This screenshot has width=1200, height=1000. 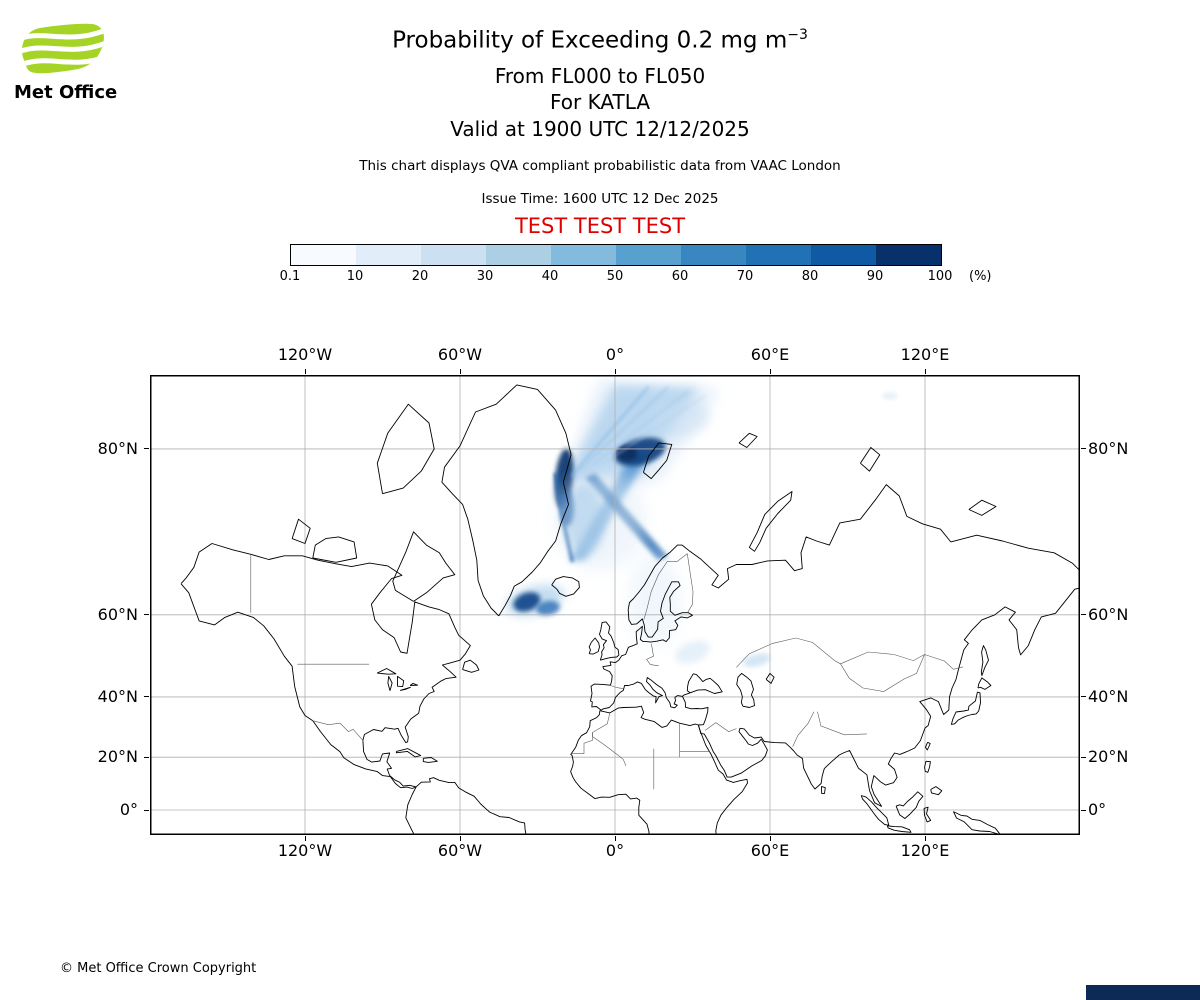 I want to click on colorbar-tick-label-10: 100, so click(x=940, y=276).